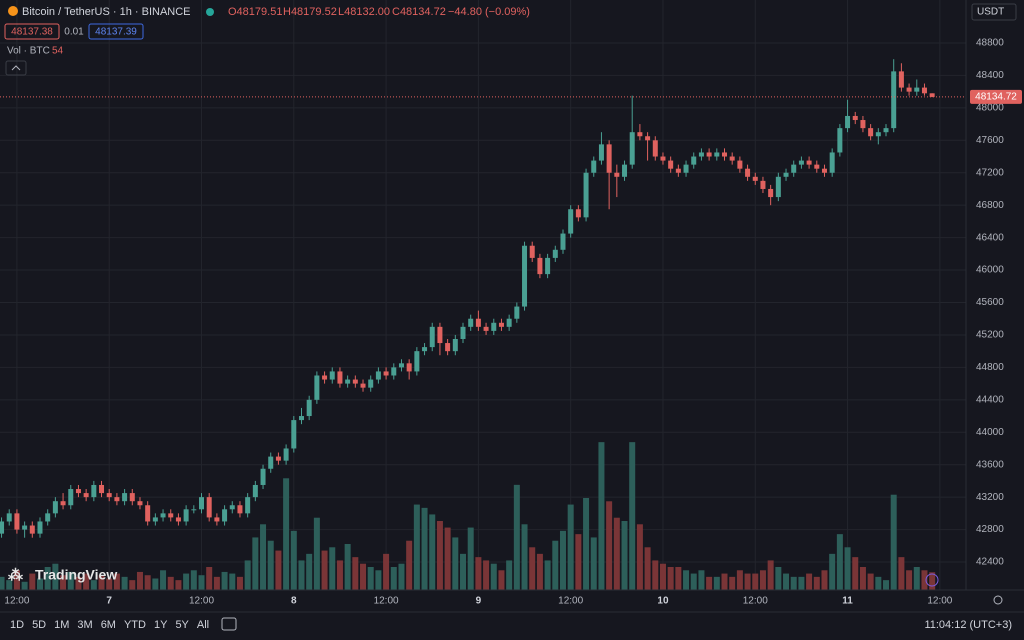  What do you see at coordinates (663, 601) in the screenshot?
I see `x-tick-label: 10` at bounding box center [663, 601].